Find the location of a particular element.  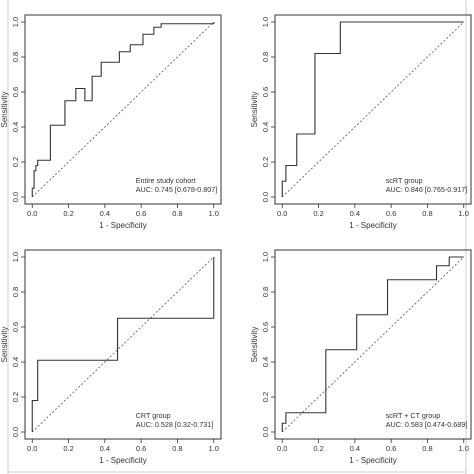

group-label: scRT group is located at coordinates (404, 180).